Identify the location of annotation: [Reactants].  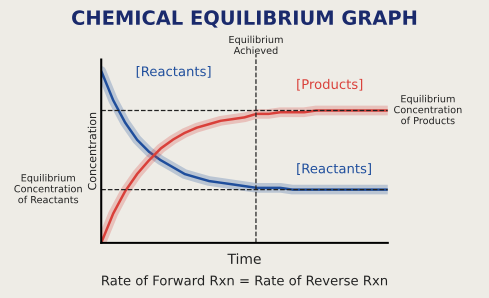
(334, 169).